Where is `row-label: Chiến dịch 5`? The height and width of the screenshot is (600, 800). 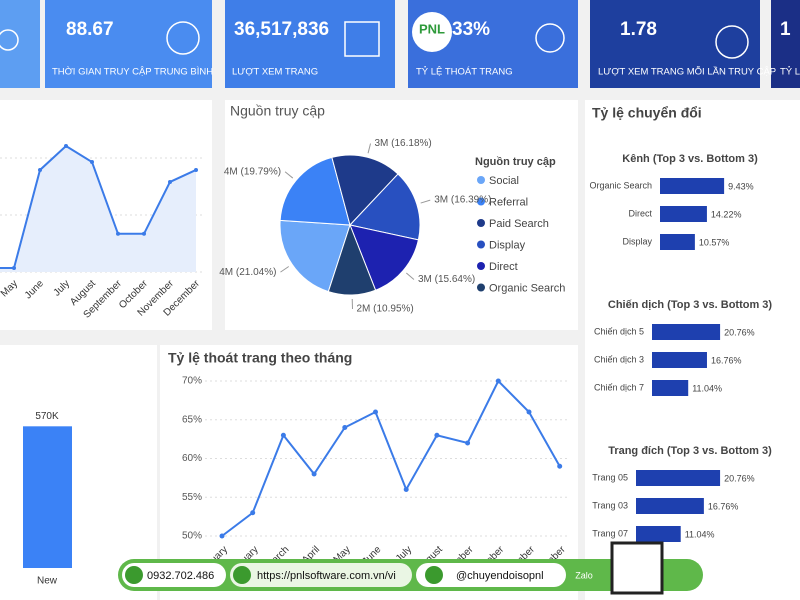 row-label: Chiến dịch 5 is located at coordinates (619, 331).